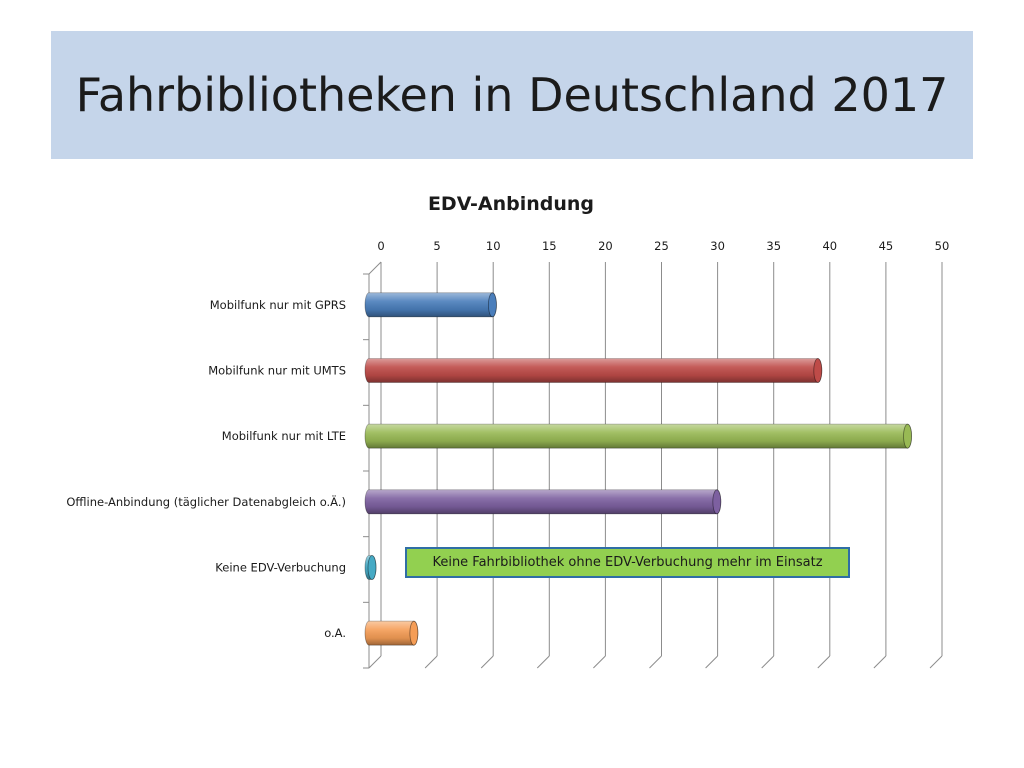  I want to click on category-label: Mobilfunk nur mit UMTS, so click(277, 371).